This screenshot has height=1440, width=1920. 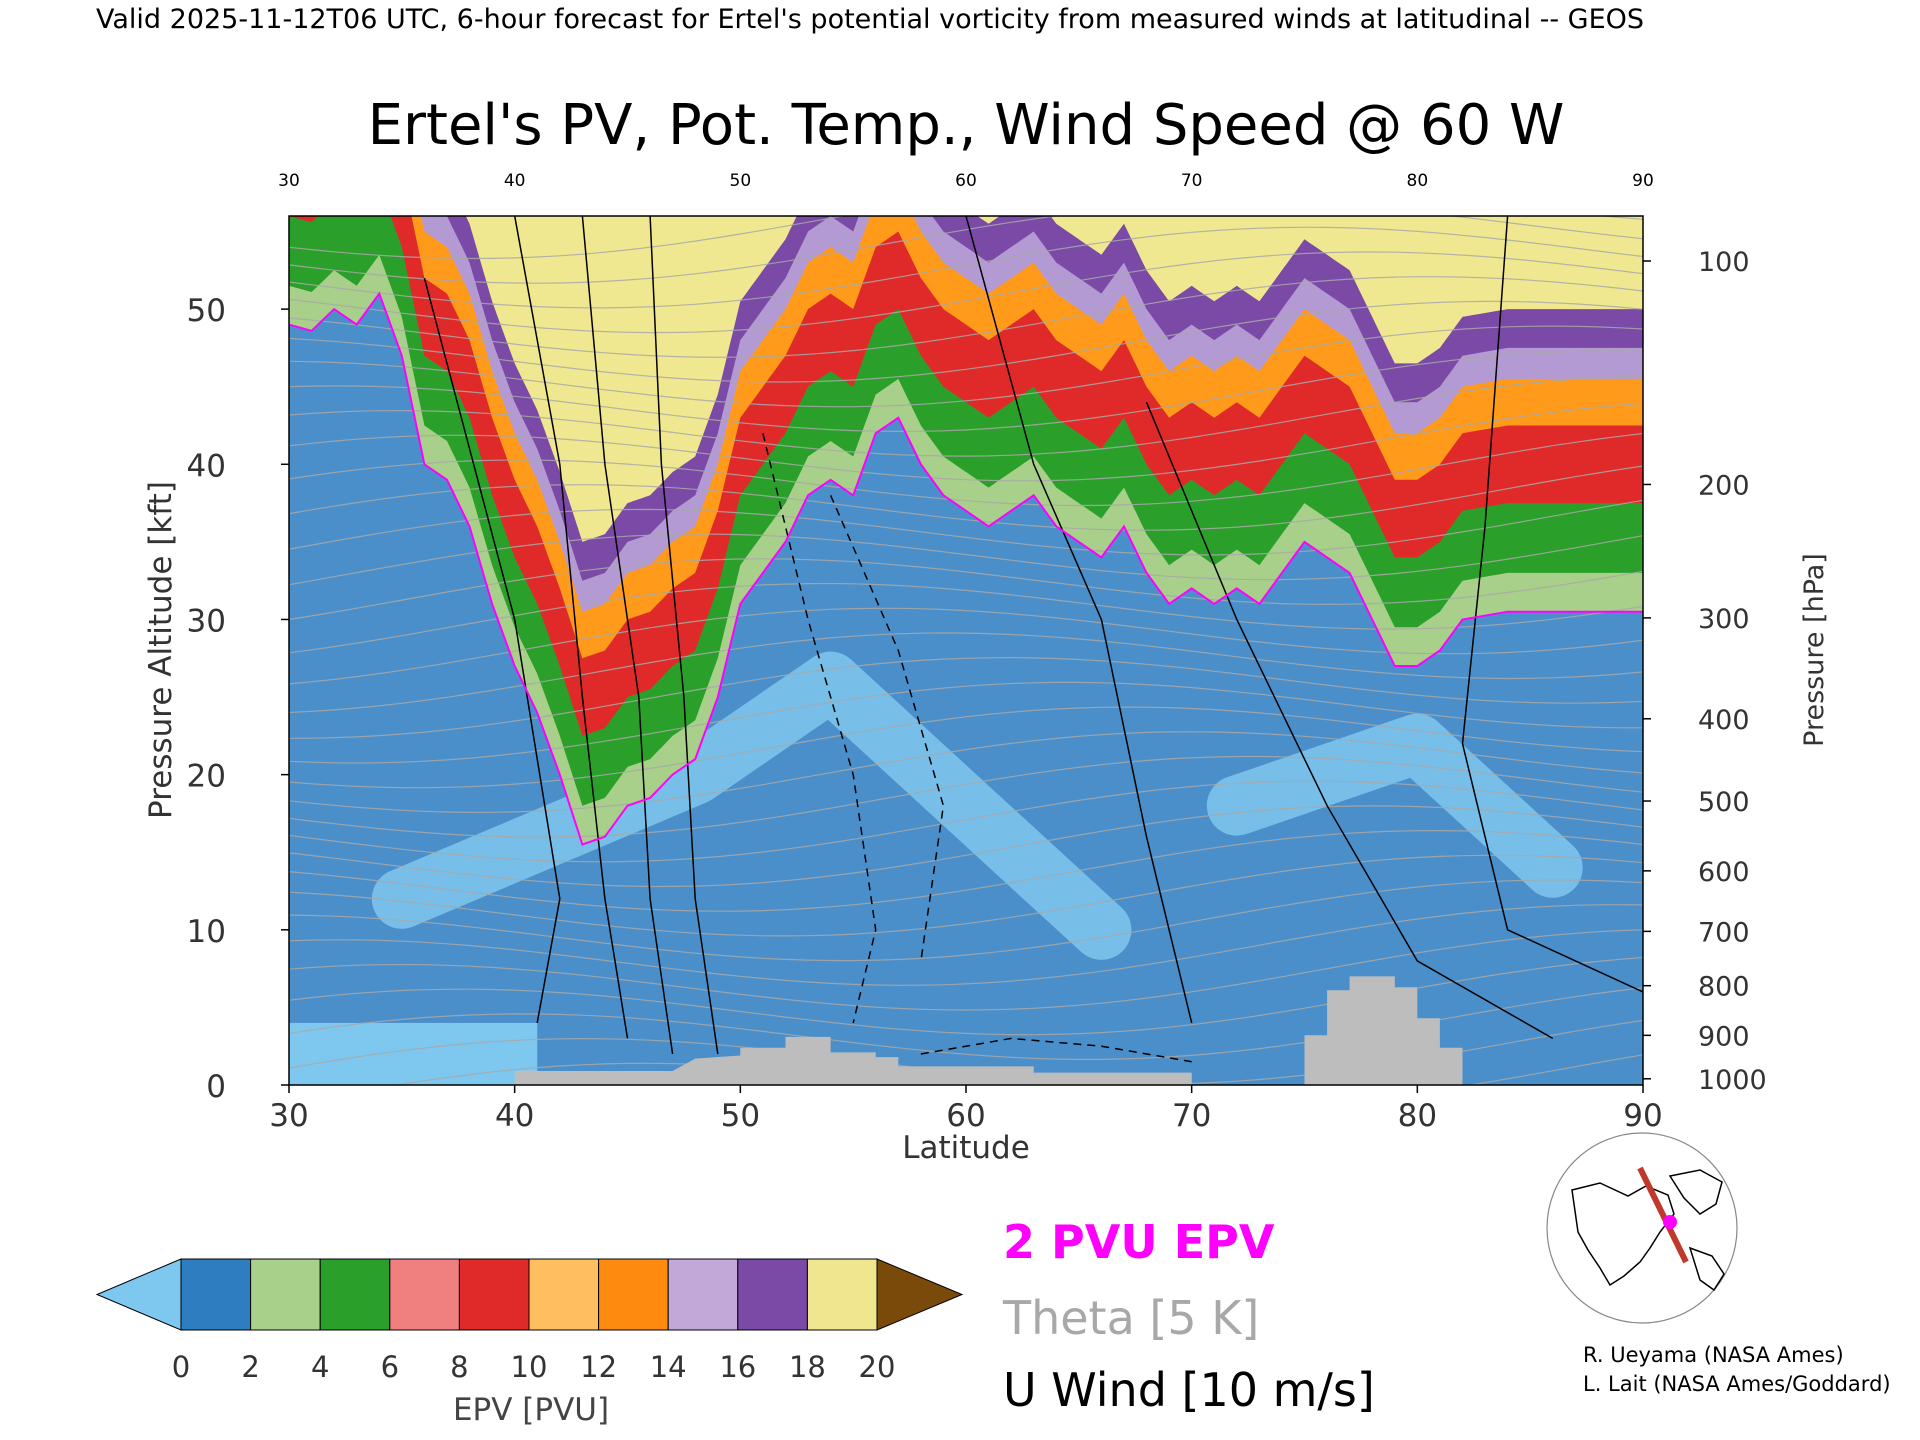 What do you see at coordinates (807, 1367) in the screenshot?
I see `colorbar-tick-label: 18` at bounding box center [807, 1367].